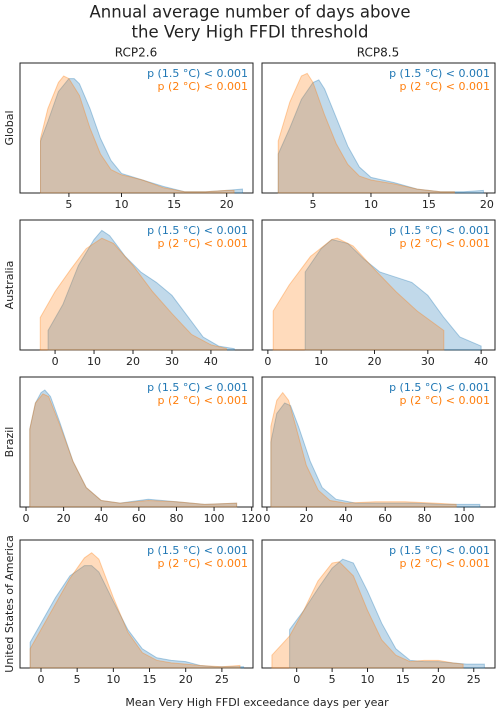  Describe the element at coordinates (378, 53) in the screenshot. I see `column-title: RCP8.5` at that location.